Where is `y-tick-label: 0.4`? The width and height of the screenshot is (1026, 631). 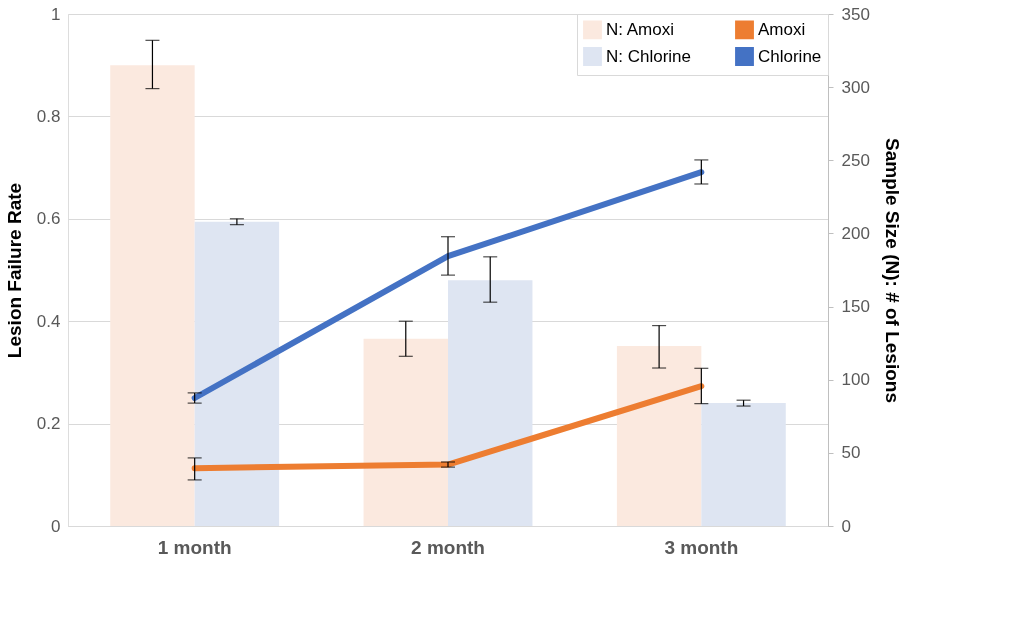
y-tick-label: 0.4 is located at coordinates (48, 321).